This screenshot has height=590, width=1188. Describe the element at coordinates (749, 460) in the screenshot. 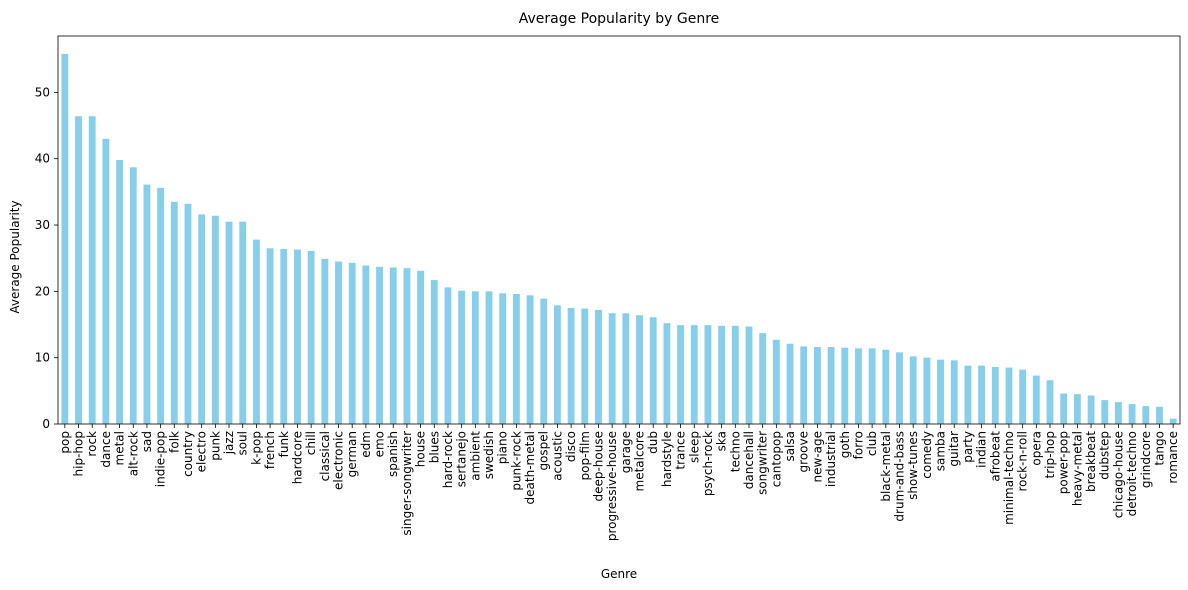

I see `x-tick-label: dancehall` at that location.